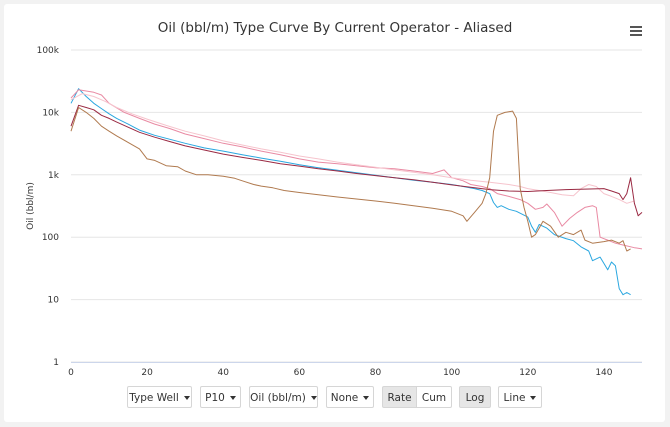  What do you see at coordinates (451, 373) in the screenshot?
I see `x-tick-label: 100` at bounding box center [451, 373].